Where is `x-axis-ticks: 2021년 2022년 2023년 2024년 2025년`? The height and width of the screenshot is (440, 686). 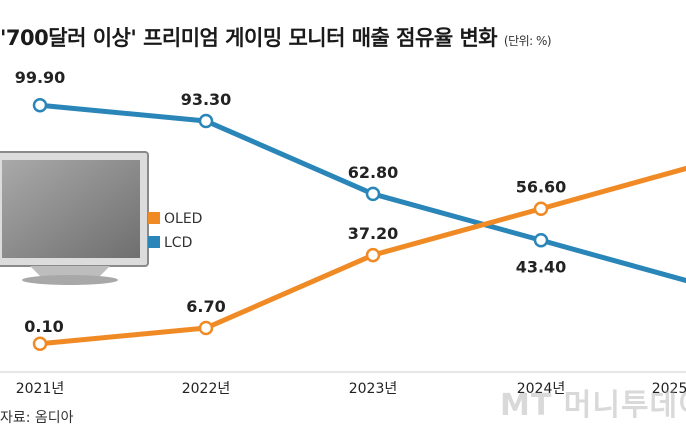 x-axis-ticks: 2021년 2022년 2023년 2024년 2025년 is located at coordinates (351, 389).